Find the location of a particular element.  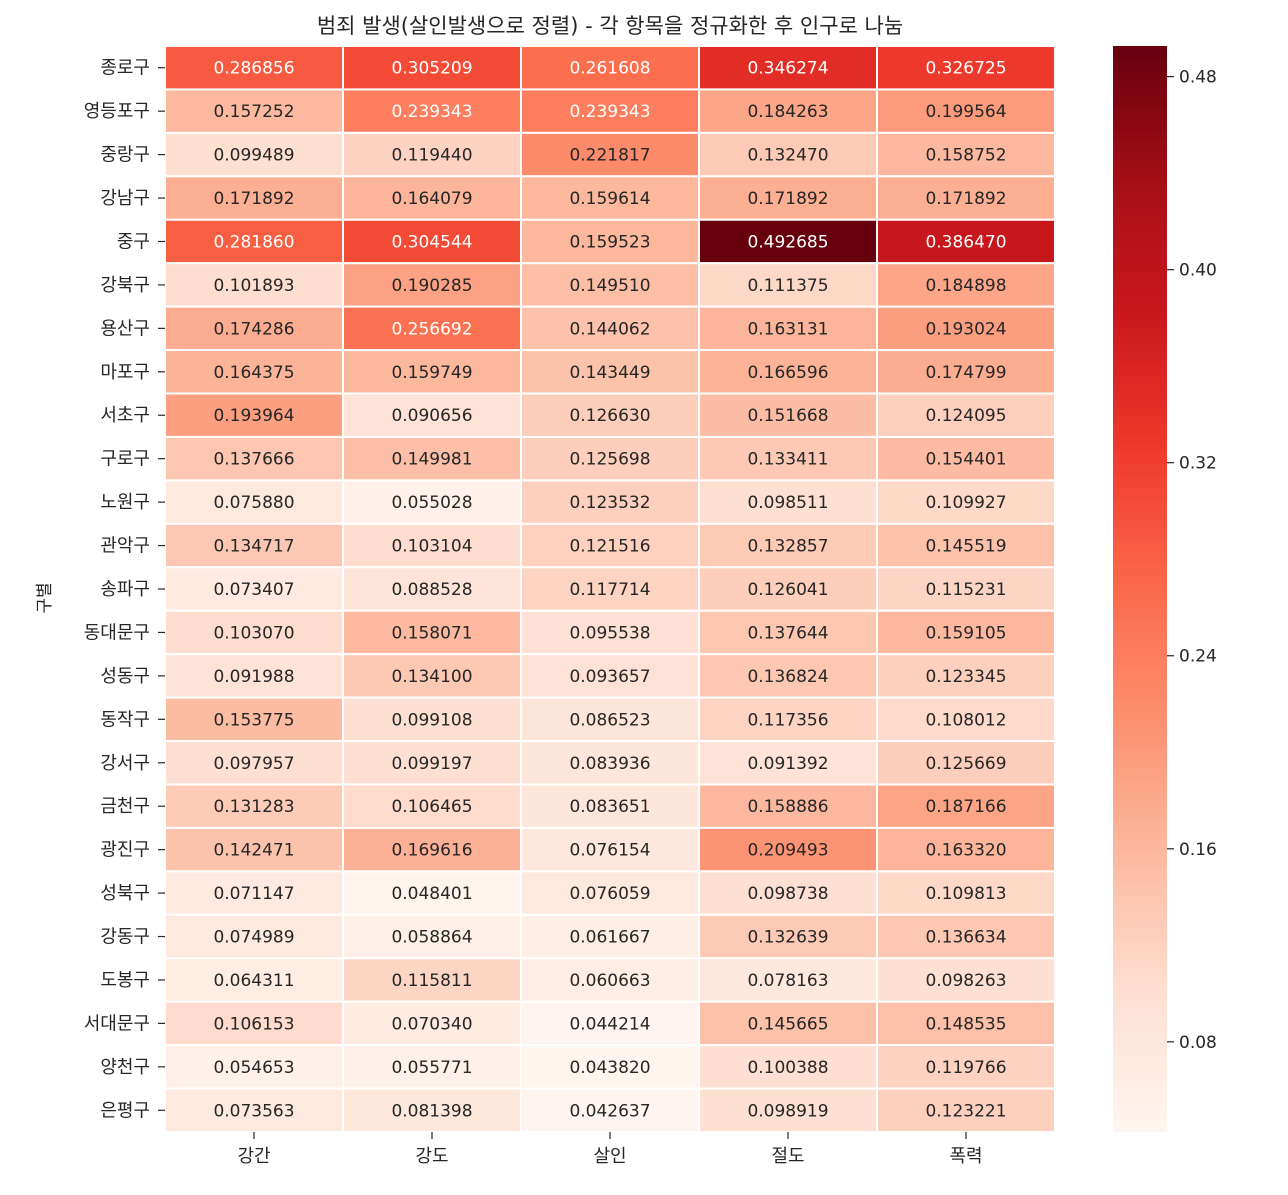

cell-value-label: 0.154401 is located at coordinates (965, 460).